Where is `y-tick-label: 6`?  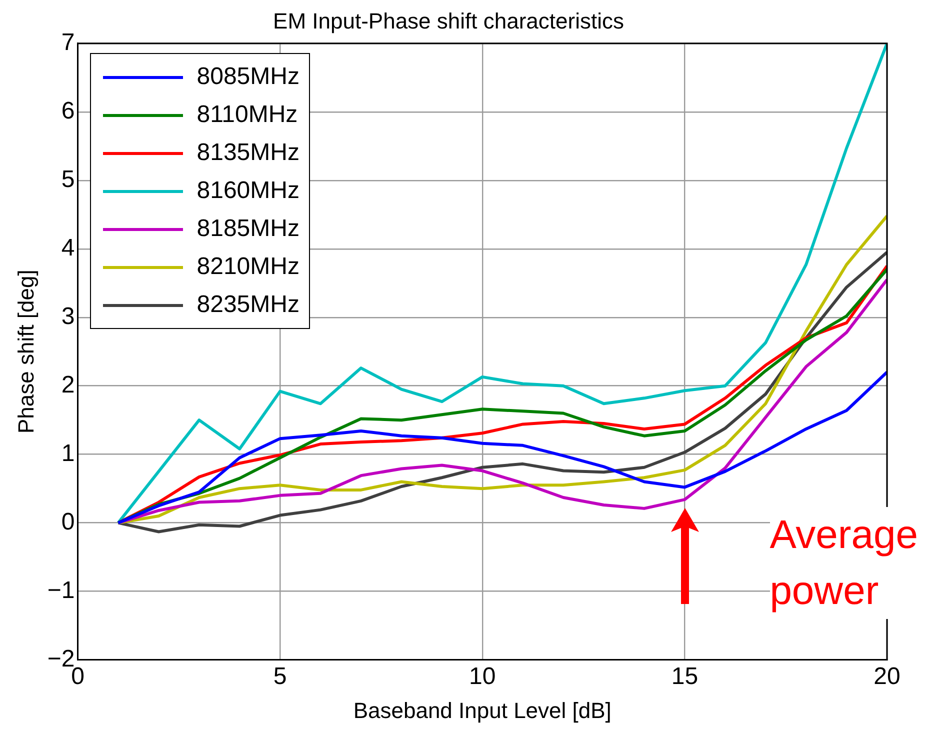
y-tick-label: 6 is located at coordinates (68, 111).